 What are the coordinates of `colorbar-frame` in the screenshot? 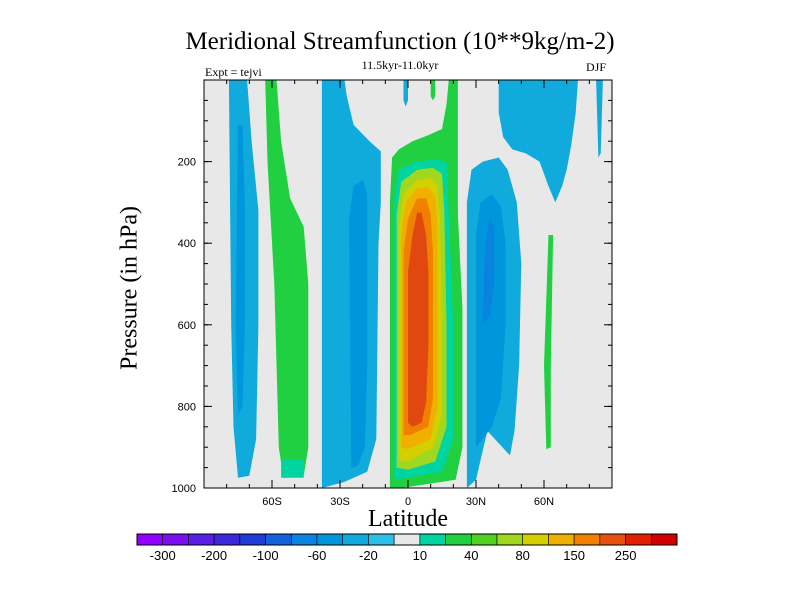 It's located at (407, 539).